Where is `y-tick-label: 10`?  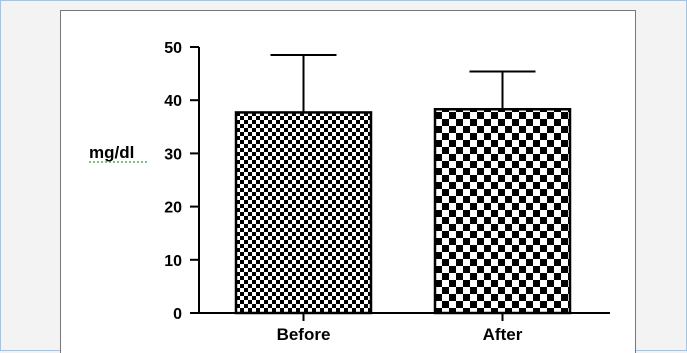
y-tick-label: 10 is located at coordinates (173, 261).